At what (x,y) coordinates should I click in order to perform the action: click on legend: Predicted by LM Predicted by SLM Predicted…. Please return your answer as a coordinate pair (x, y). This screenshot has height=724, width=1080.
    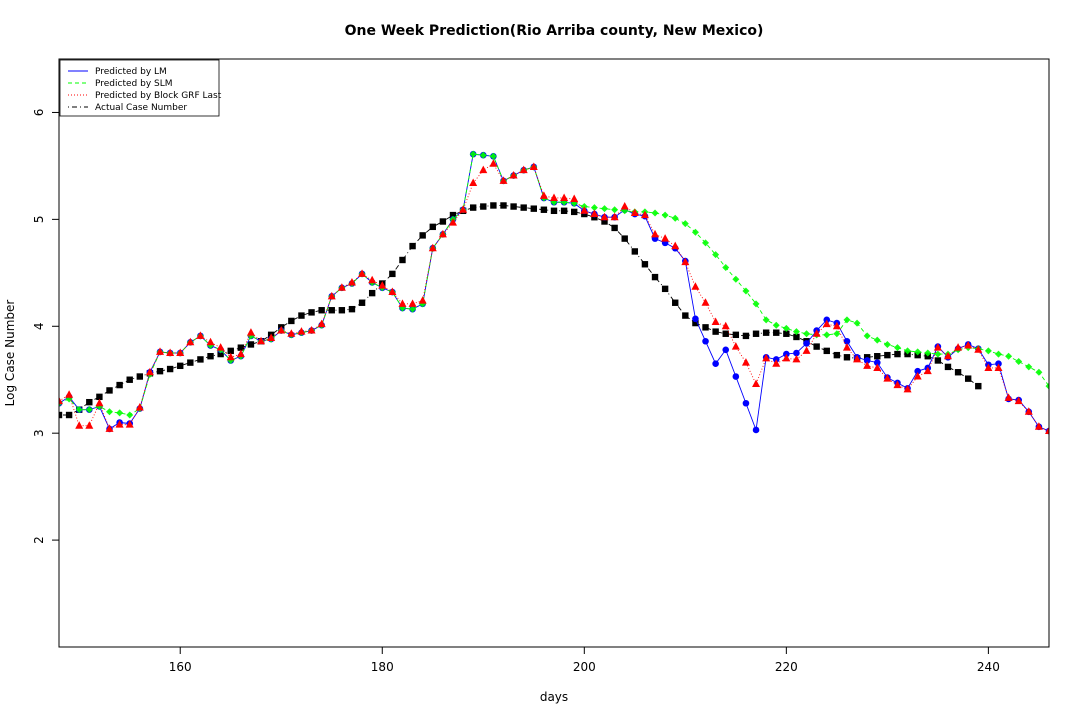
    Looking at the image, I should click on (140, 88).